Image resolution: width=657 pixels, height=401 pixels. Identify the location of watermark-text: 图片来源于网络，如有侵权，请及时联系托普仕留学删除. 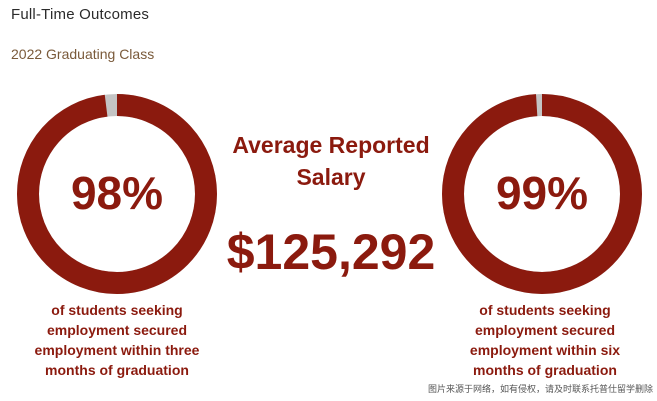
(540, 389).